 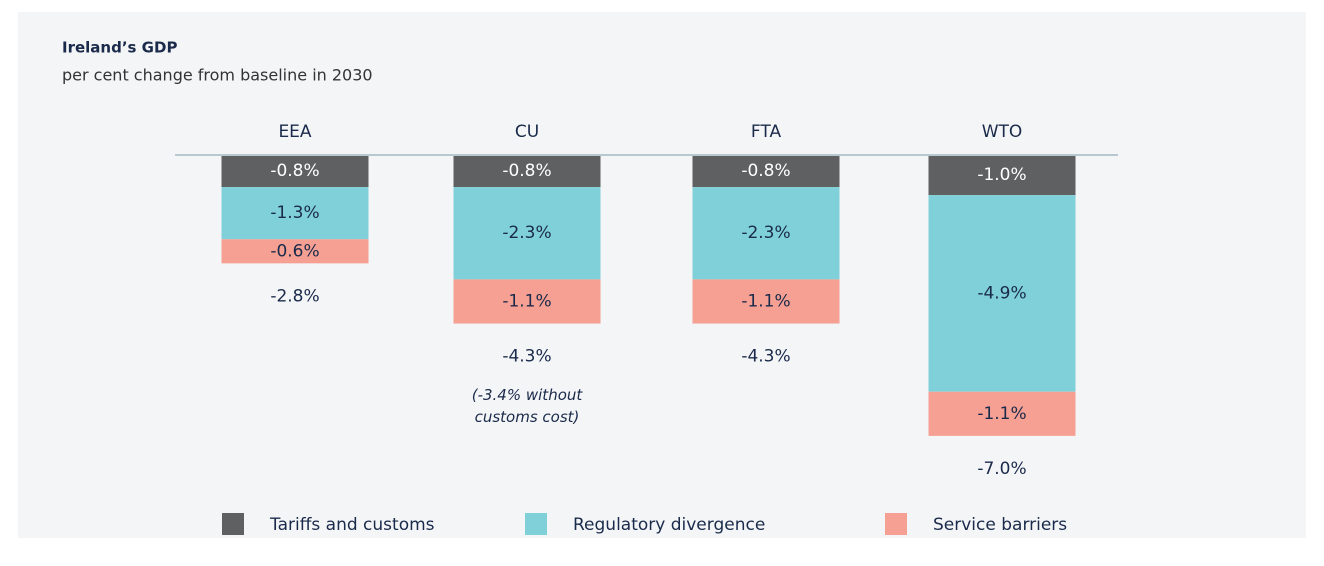 What do you see at coordinates (294, 132) in the screenshot?
I see `category-label: EEA` at bounding box center [294, 132].